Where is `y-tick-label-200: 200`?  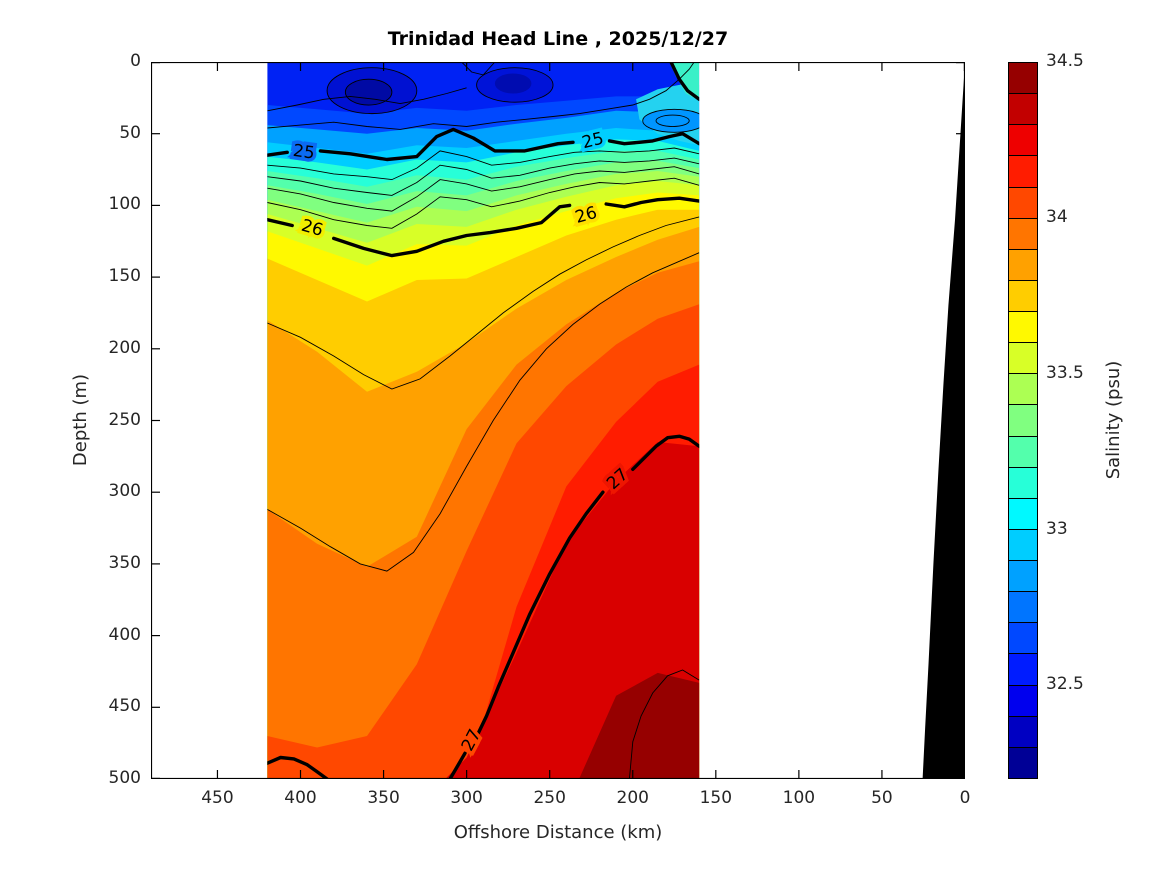
y-tick-label-200: 200 is located at coordinates (124, 347).